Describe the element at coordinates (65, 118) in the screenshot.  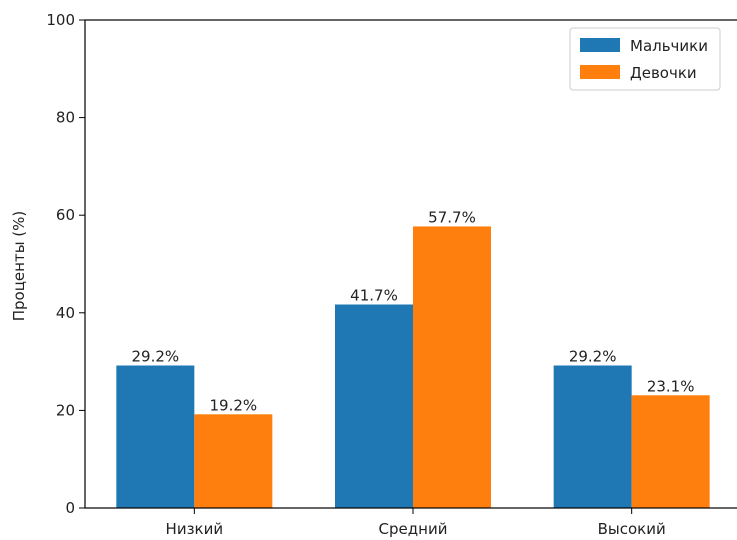
I see `y-tick-label: 80` at that location.